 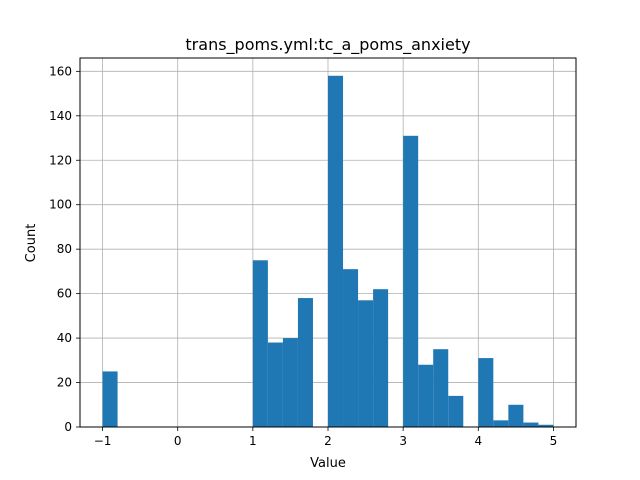 I want to click on x-tick-label-5: 4, so click(x=478, y=441).